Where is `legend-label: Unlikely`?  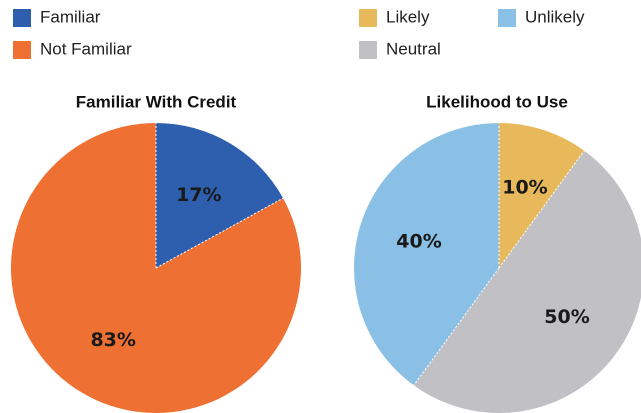 legend-label: Unlikely is located at coordinates (555, 16).